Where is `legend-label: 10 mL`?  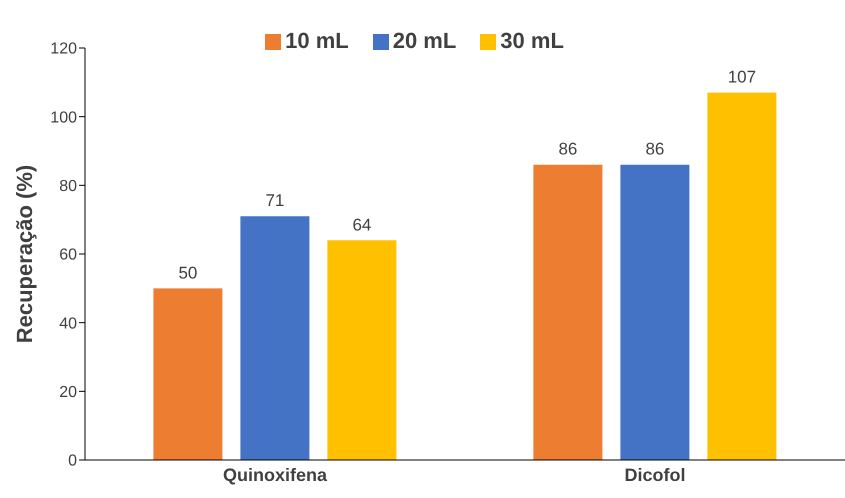
legend-label: 10 mL is located at coordinates (317, 40).